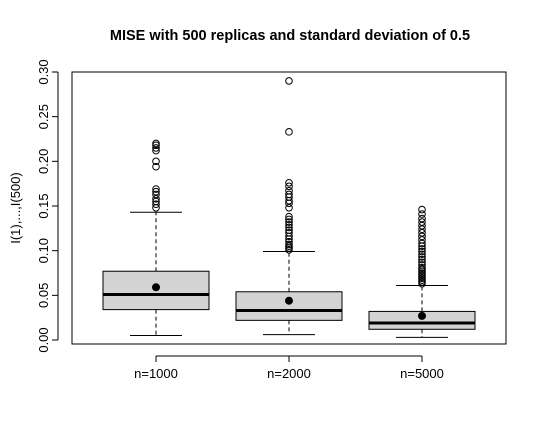 The height and width of the screenshot is (436, 543). Describe the element at coordinates (43, 116) in the screenshot. I see `y-tick-label-5: 0.25` at that location.